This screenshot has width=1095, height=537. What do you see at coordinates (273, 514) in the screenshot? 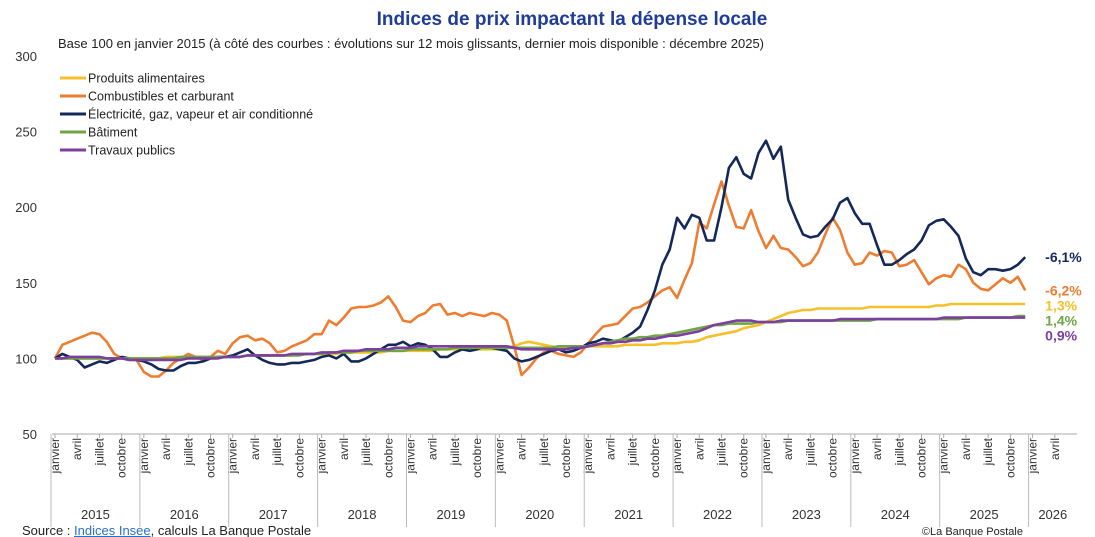
I see `year-label: 2017` at bounding box center [273, 514].